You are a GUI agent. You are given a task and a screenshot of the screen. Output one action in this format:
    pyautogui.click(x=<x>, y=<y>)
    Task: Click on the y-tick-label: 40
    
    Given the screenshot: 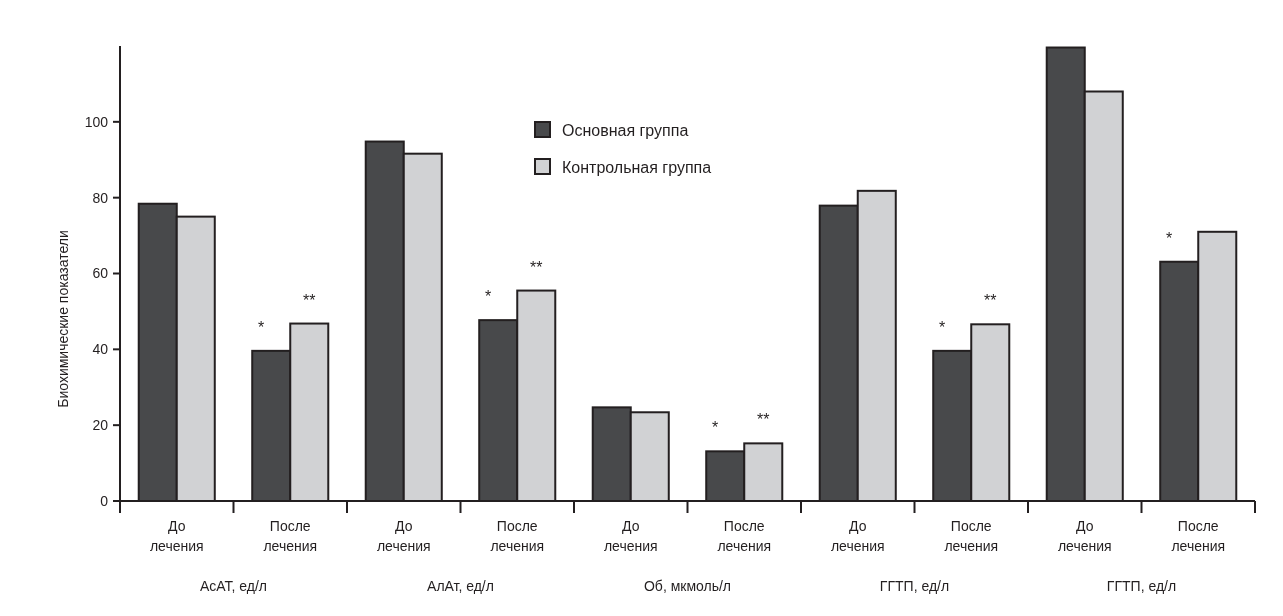 What is the action you would take?
    pyautogui.click(x=100, y=349)
    